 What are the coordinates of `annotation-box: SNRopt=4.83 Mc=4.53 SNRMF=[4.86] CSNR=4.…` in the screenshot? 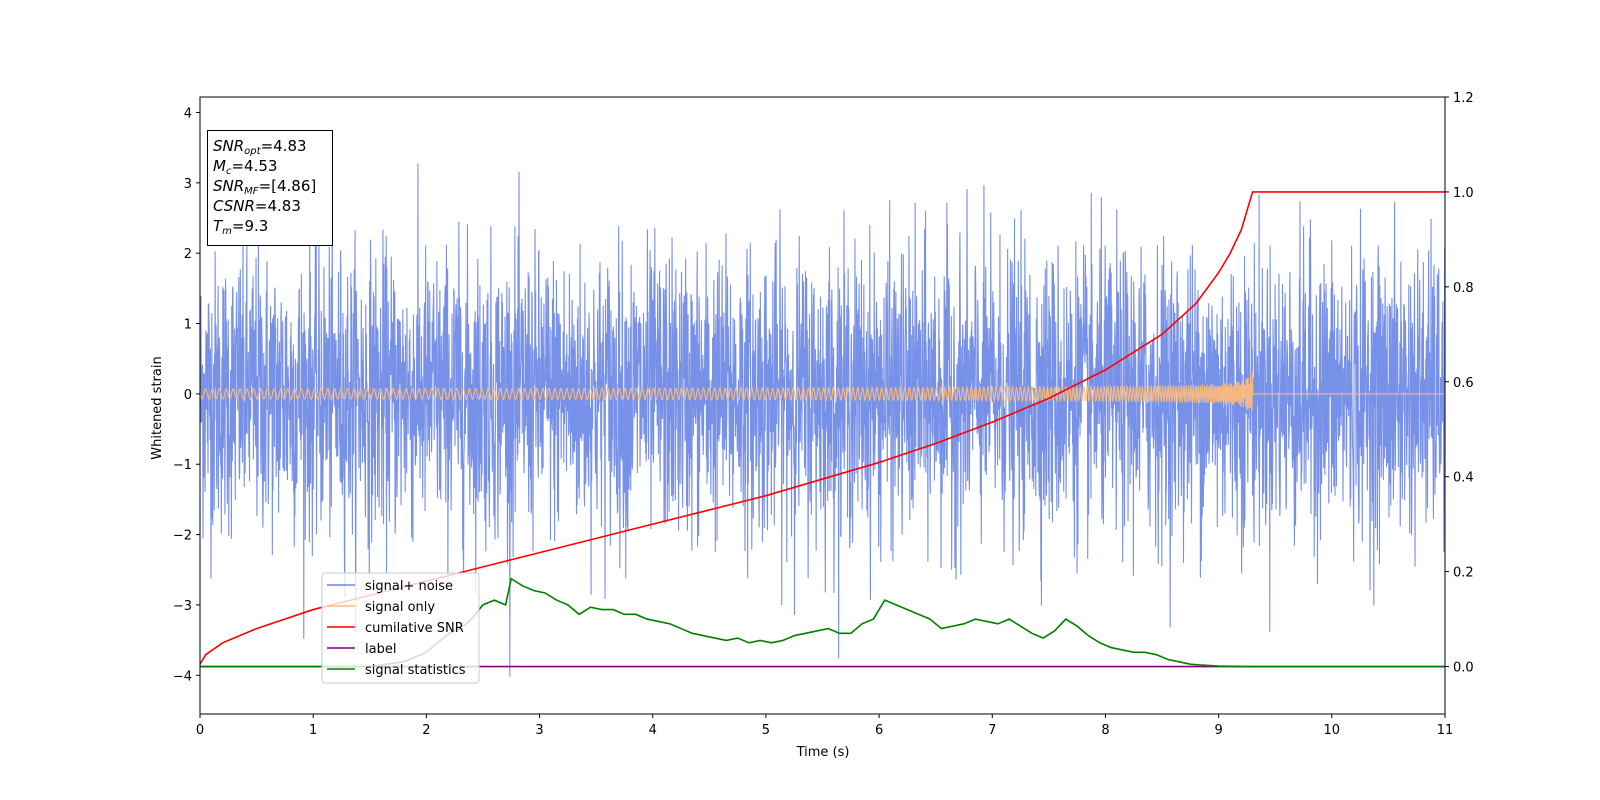 It's located at (270, 188).